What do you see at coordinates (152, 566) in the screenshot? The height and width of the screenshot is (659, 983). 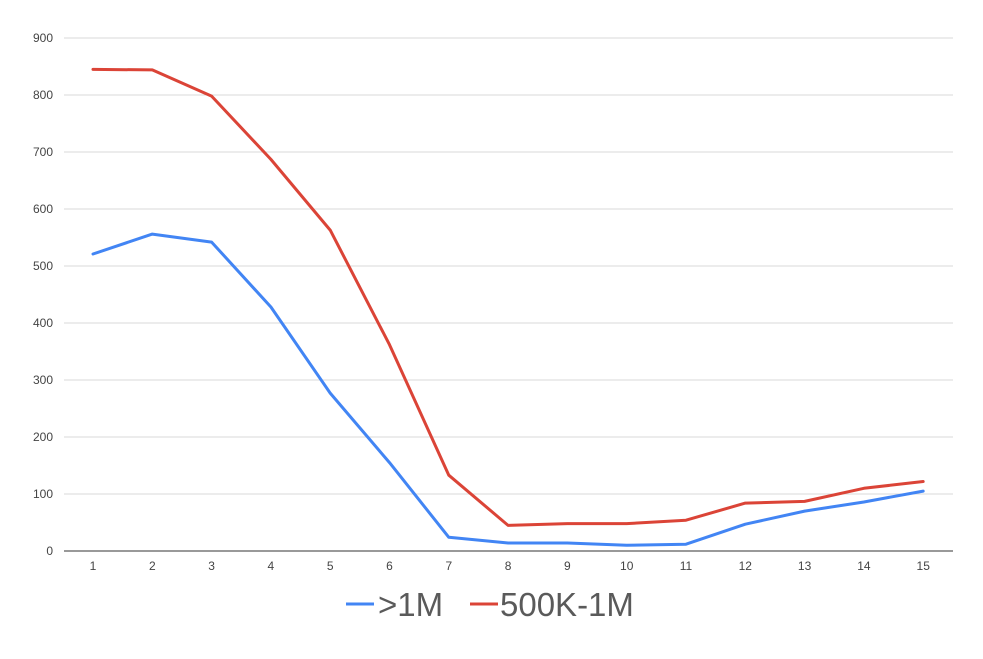 I see `x-tick-label: 2` at bounding box center [152, 566].